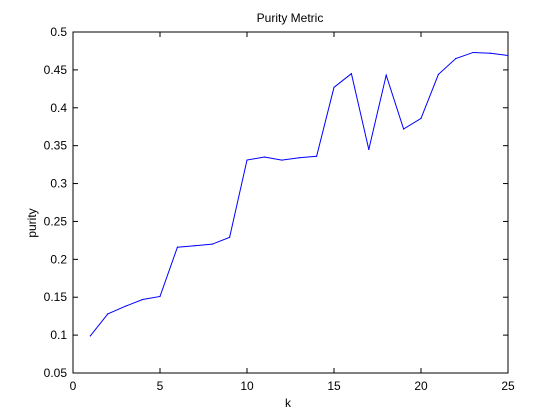 The image size is (560, 420). I want to click on x-tick-label: 20, so click(421, 386).